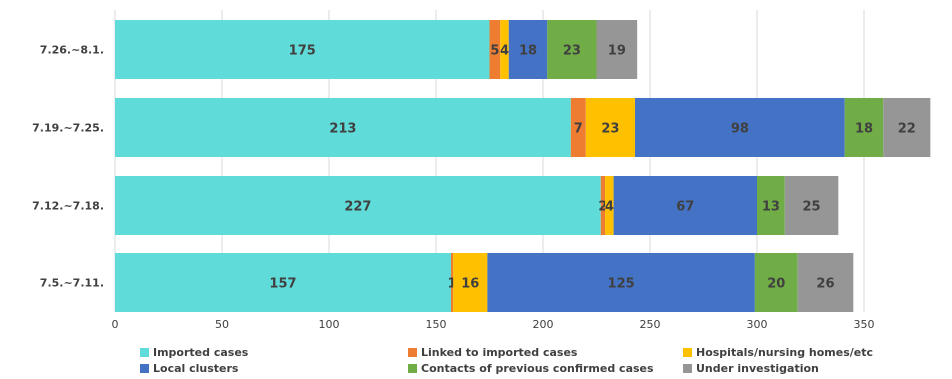 The image size is (952, 379). I want to click on data-label: 175, so click(302, 51).